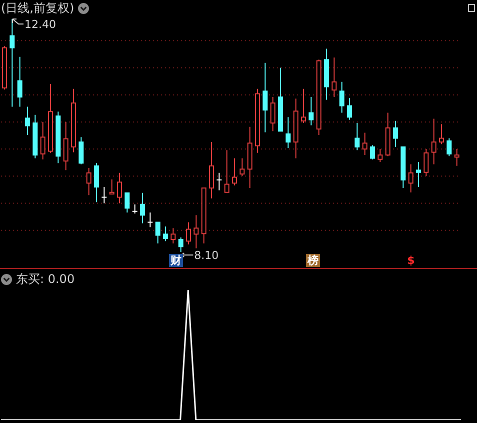 This screenshot has height=423, width=477. Describe the element at coordinates (313, 260) in the screenshot. I see `text: 榜` at that location.